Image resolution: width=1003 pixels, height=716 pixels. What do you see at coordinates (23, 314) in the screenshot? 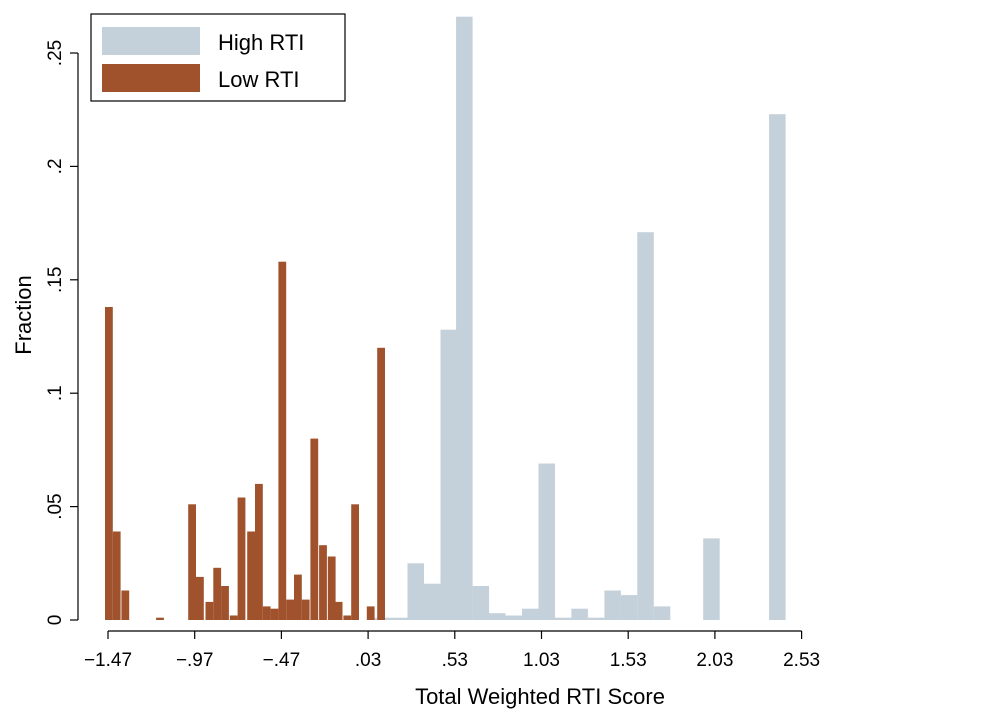
I see `y-axis-title: Fraction` at bounding box center [23, 314].